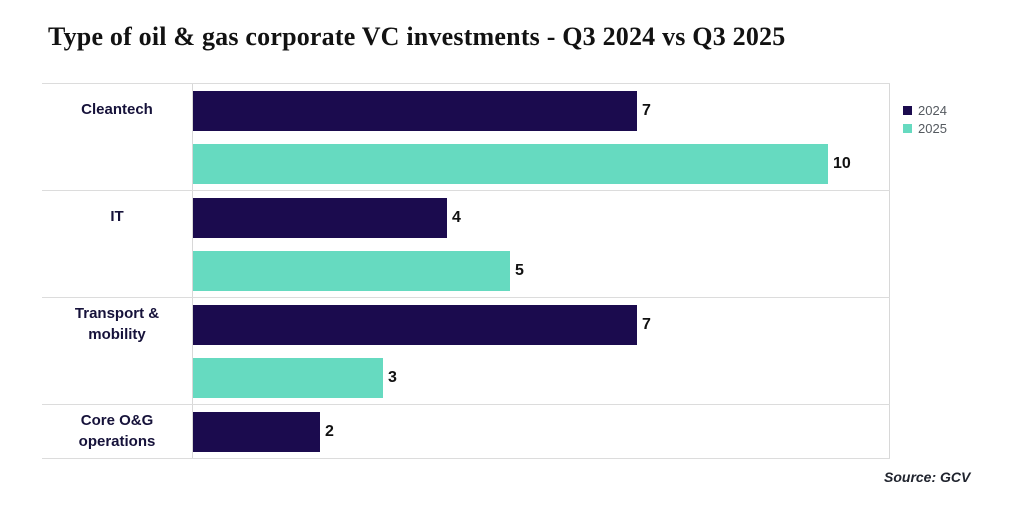  I want to click on category-bars: 7 10, so click(541, 137).